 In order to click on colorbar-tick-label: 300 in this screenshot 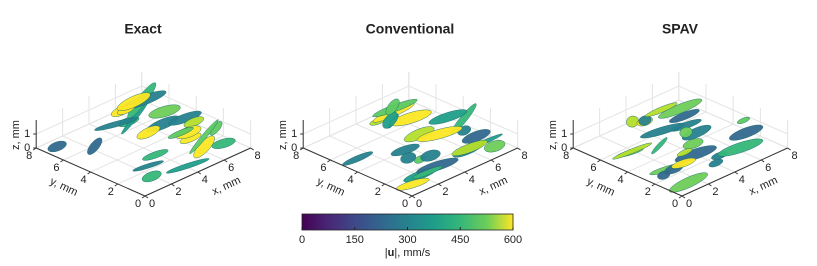, I will do `click(407, 240)`.